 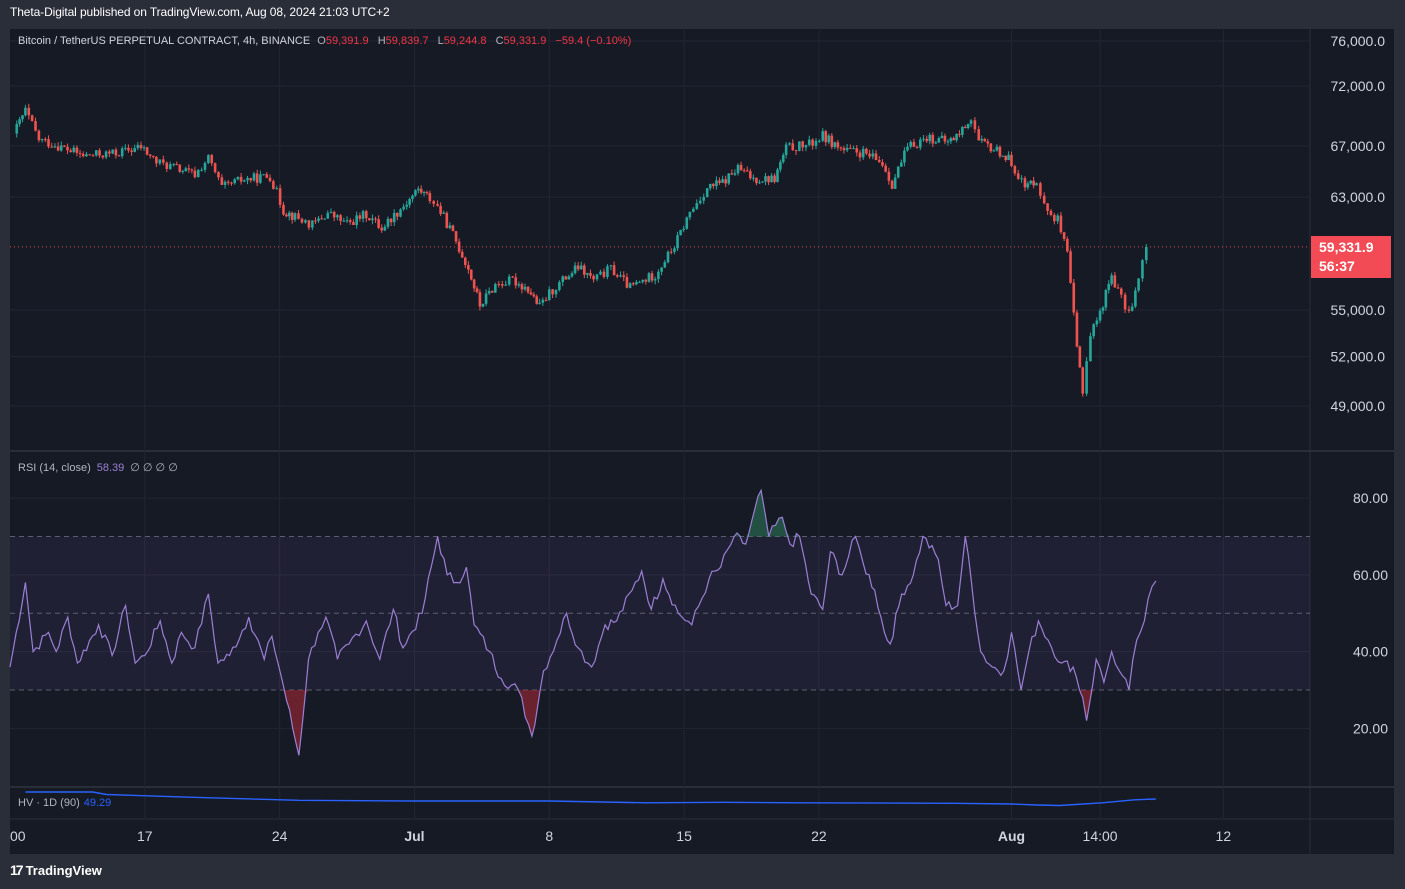 I want to click on tradingview-logo-icon: 17, so click(x=17, y=870).